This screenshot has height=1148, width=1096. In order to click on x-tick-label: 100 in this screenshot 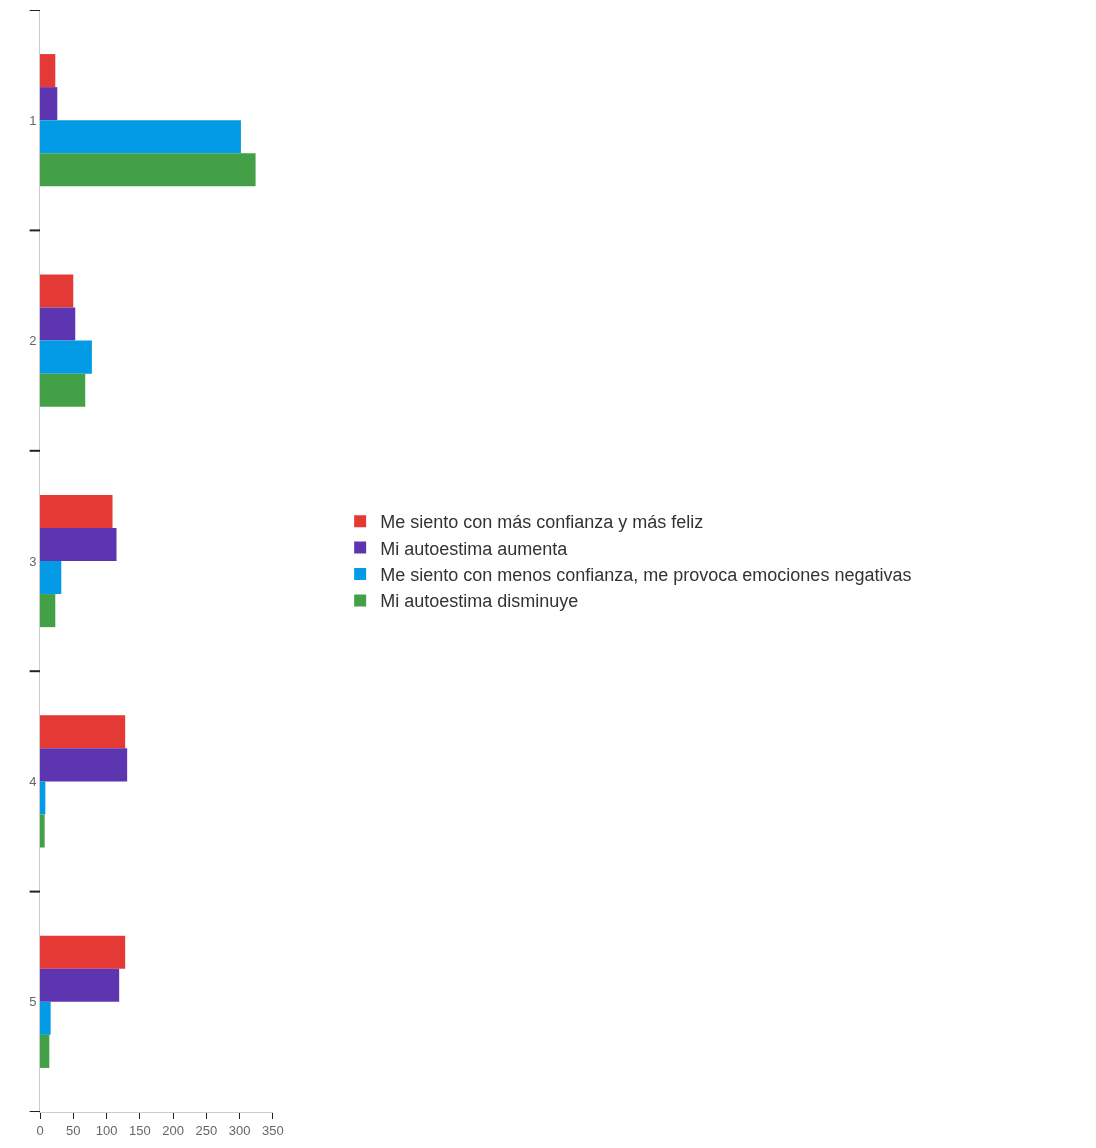, I will do `click(106, 1130)`.